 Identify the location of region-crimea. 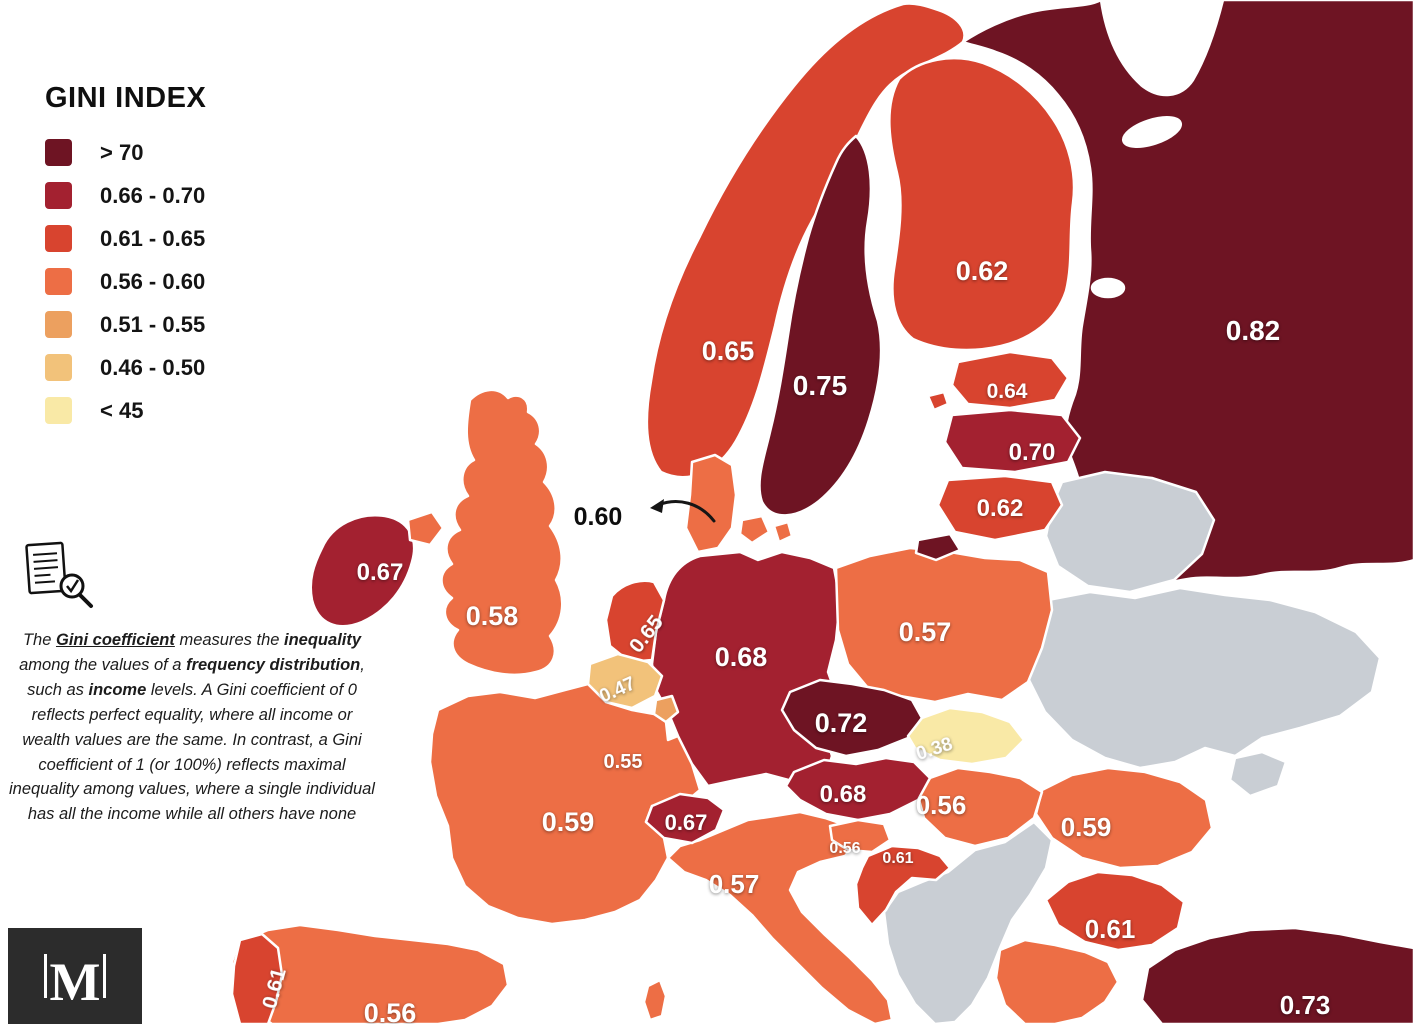
(1258, 774).